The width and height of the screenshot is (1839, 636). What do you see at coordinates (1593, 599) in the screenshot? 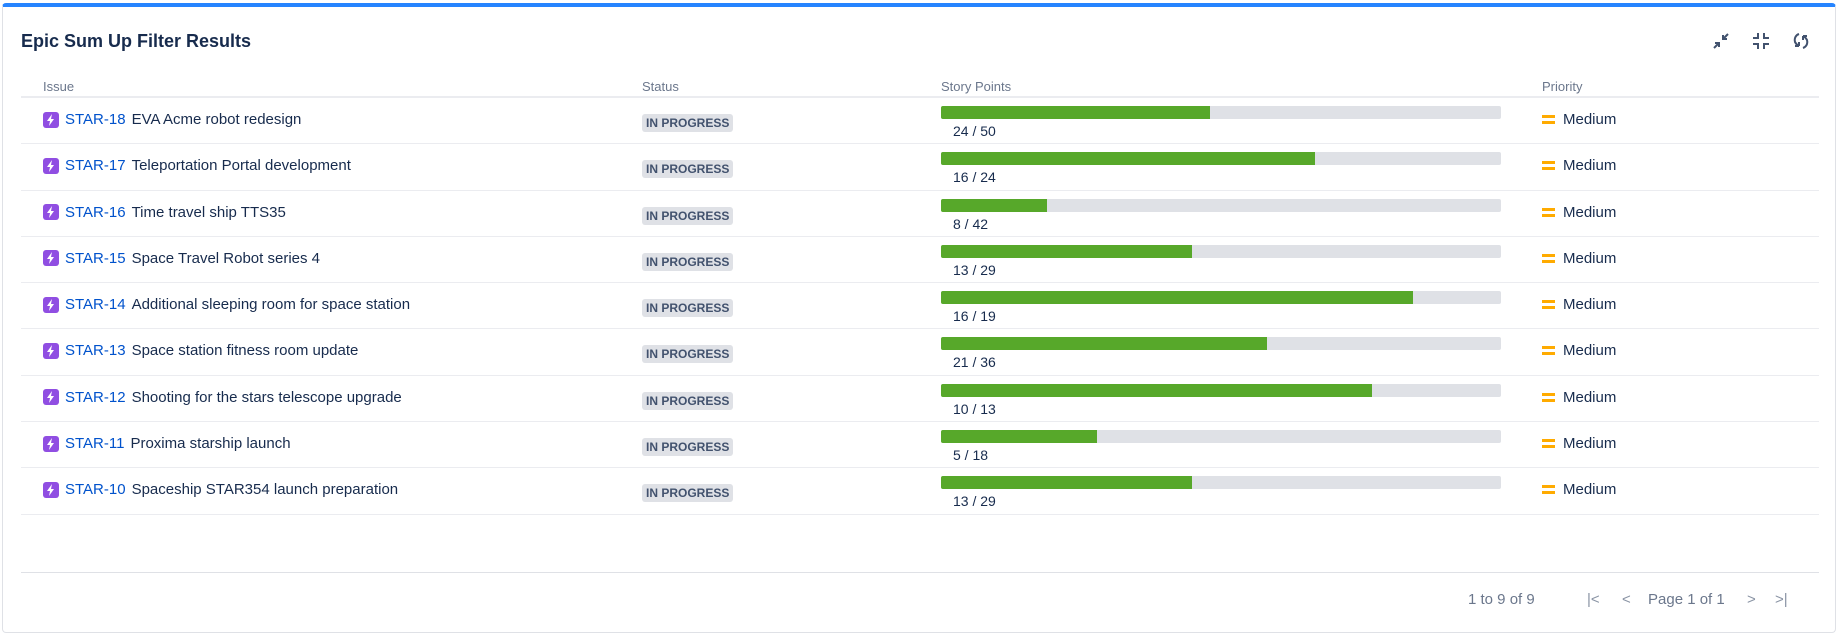
I see `first-page-button: |<` at bounding box center [1593, 599].